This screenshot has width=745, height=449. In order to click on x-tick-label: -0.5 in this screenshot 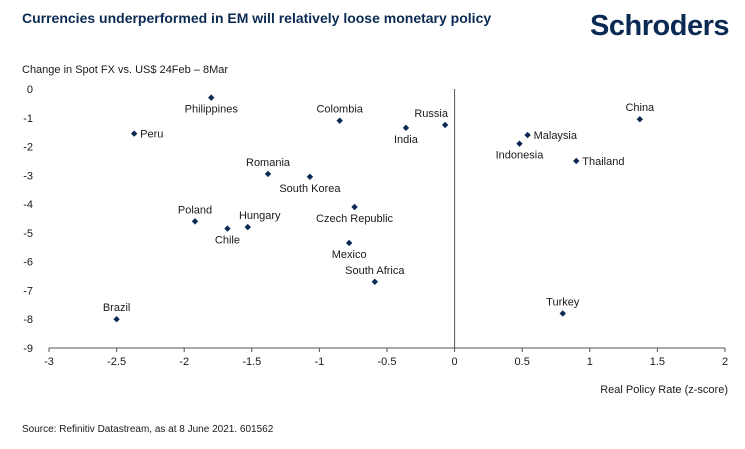, I will do `click(387, 362)`.